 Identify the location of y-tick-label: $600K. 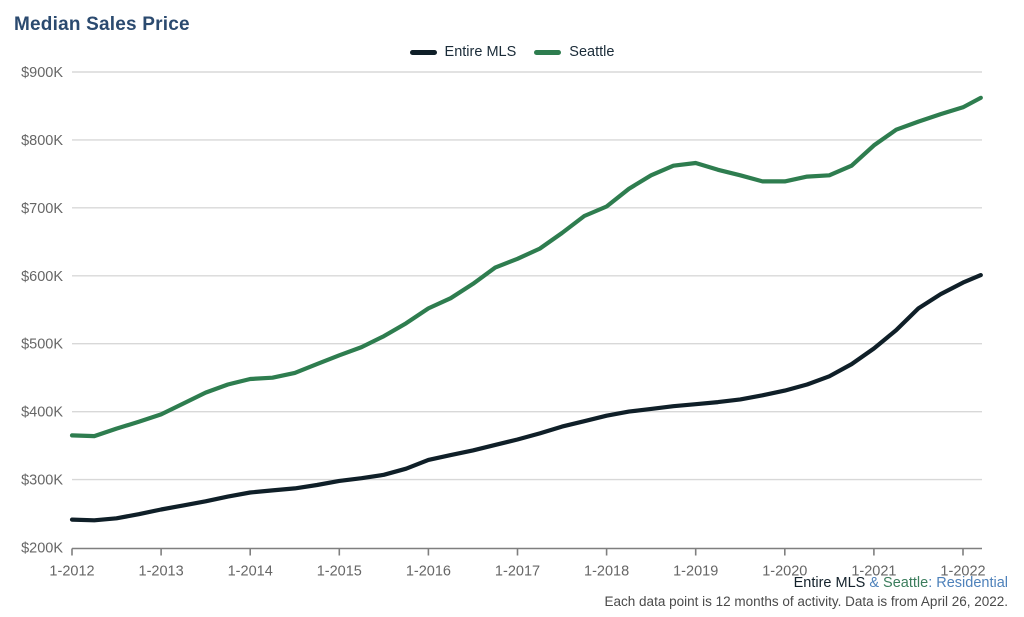
(42, 277).